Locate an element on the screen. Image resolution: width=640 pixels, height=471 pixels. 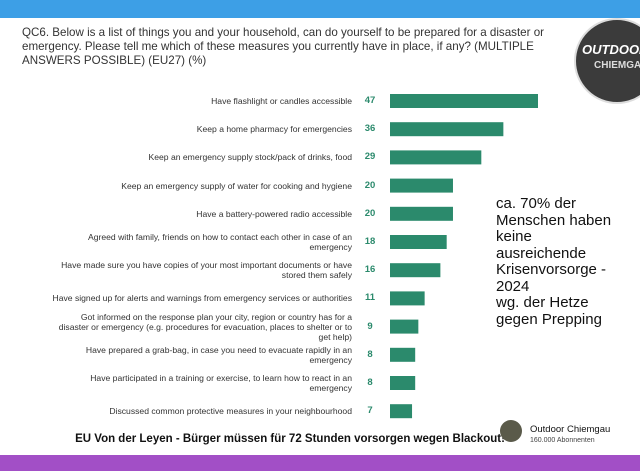
annotation-line: gegen Prepping is located at coordinates (549, 319).